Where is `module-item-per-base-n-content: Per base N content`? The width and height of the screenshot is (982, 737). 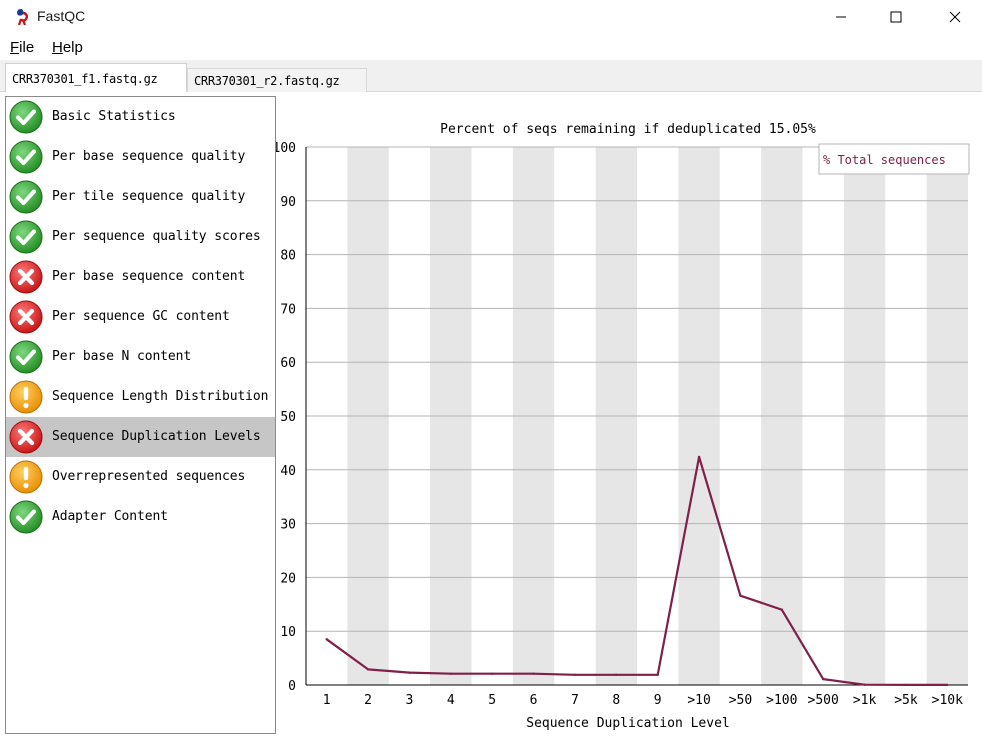
module-item-per-base-n-content: Per base N content is located at coordinates (140, 357).